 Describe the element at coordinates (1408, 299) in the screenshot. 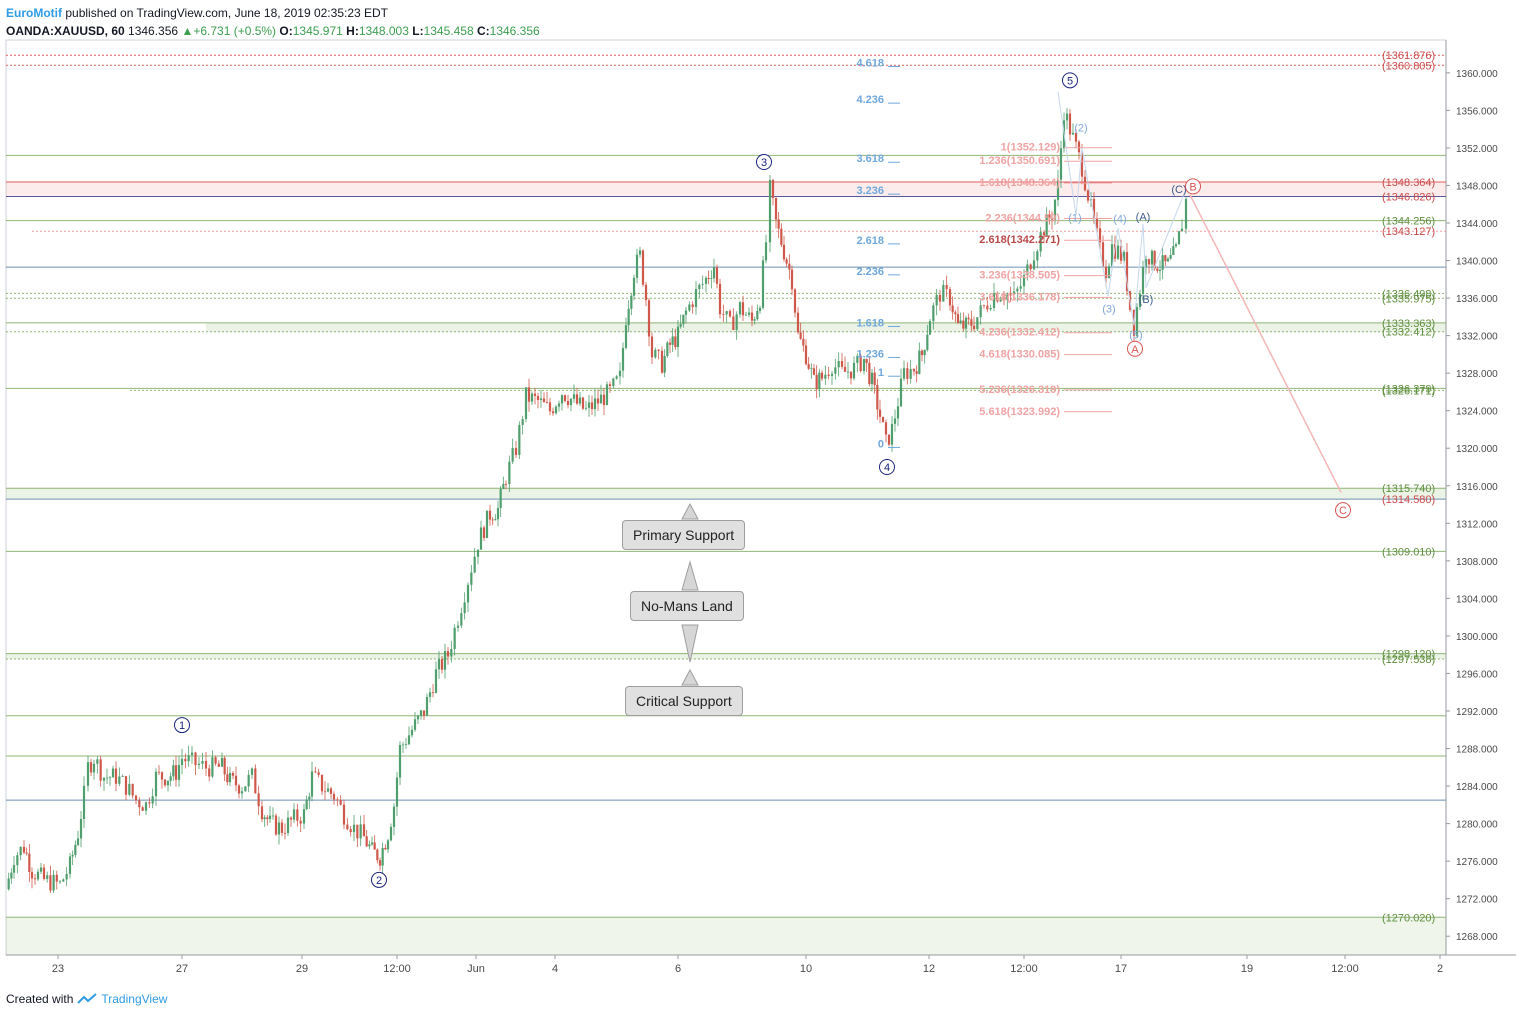

I see `level-label-9: (1335.975)` at that location.